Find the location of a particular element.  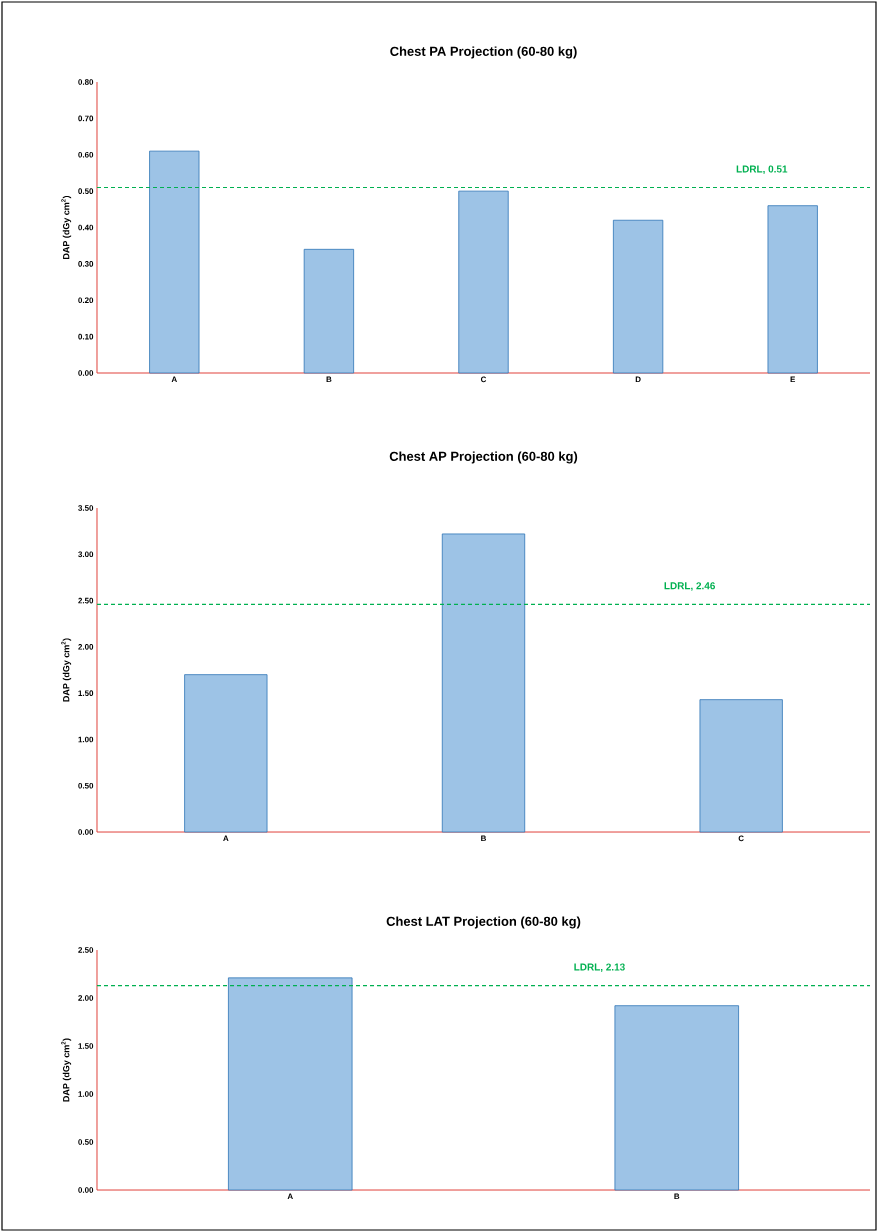

chart-title: Chest PA Projection (60-80 kg) is located at coordinates (483, 52).